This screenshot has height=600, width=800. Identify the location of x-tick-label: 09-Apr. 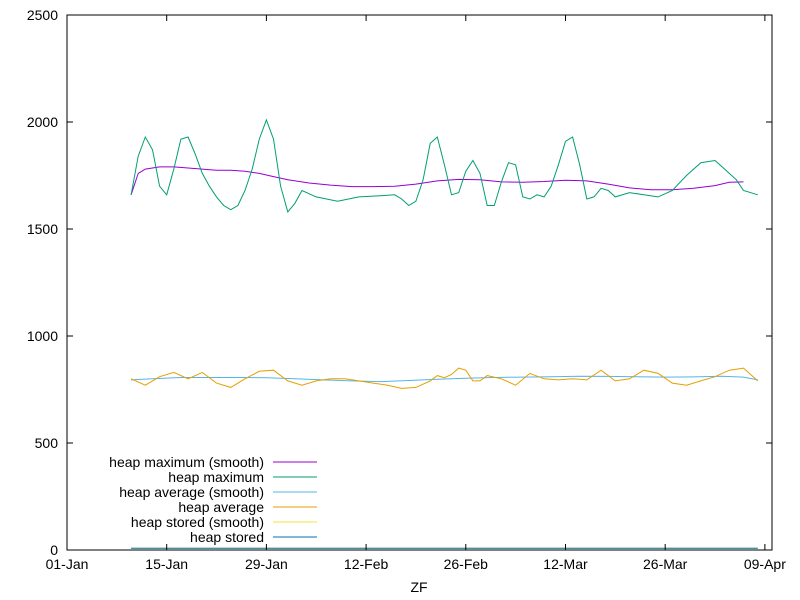
(765, 564).